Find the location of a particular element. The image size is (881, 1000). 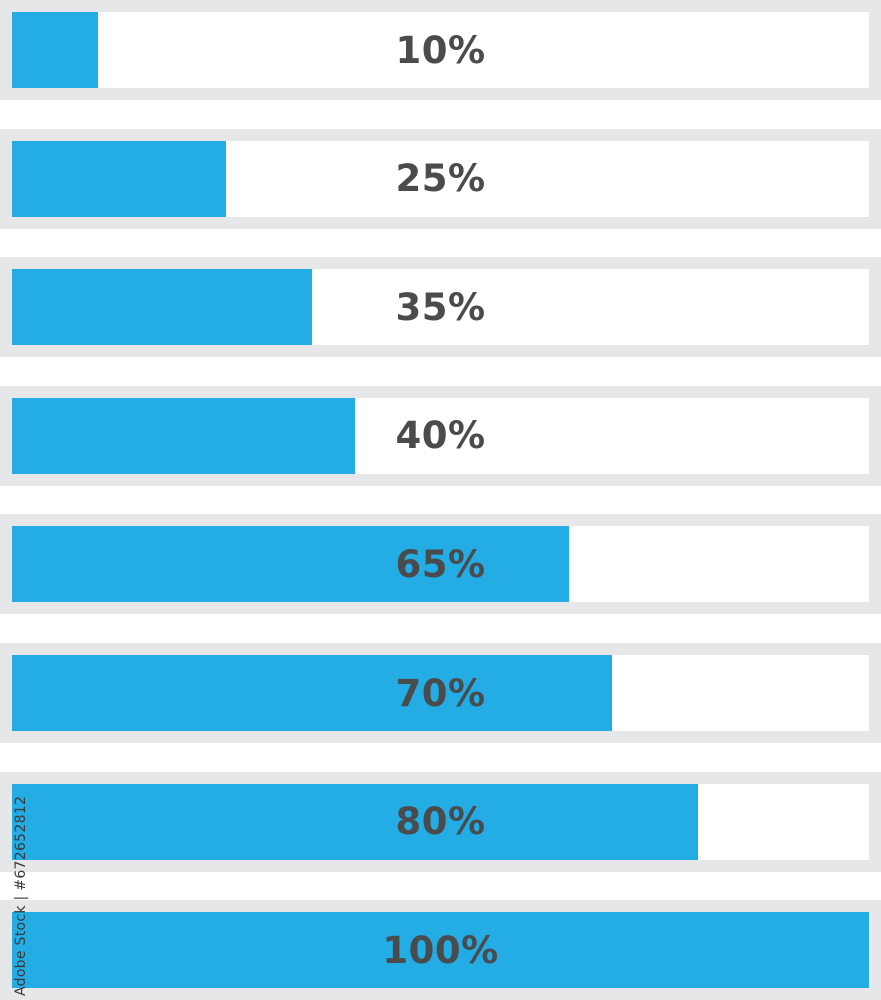

progress-track: 10% is located at coordinates (440, 50).